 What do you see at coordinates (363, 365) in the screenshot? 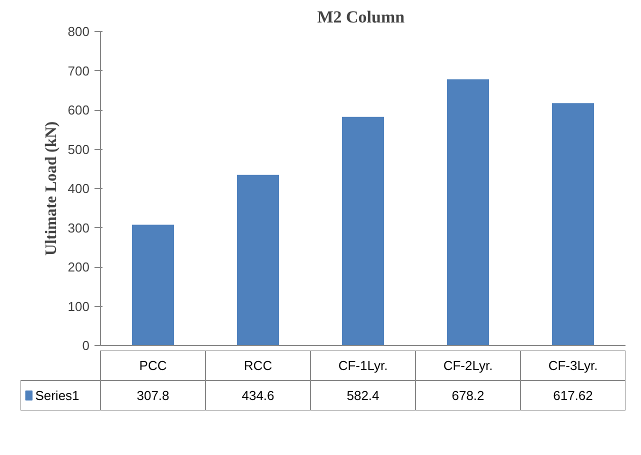
I see `x-tick-label: CF-1Lyr.` at bounding box center [363, 365].